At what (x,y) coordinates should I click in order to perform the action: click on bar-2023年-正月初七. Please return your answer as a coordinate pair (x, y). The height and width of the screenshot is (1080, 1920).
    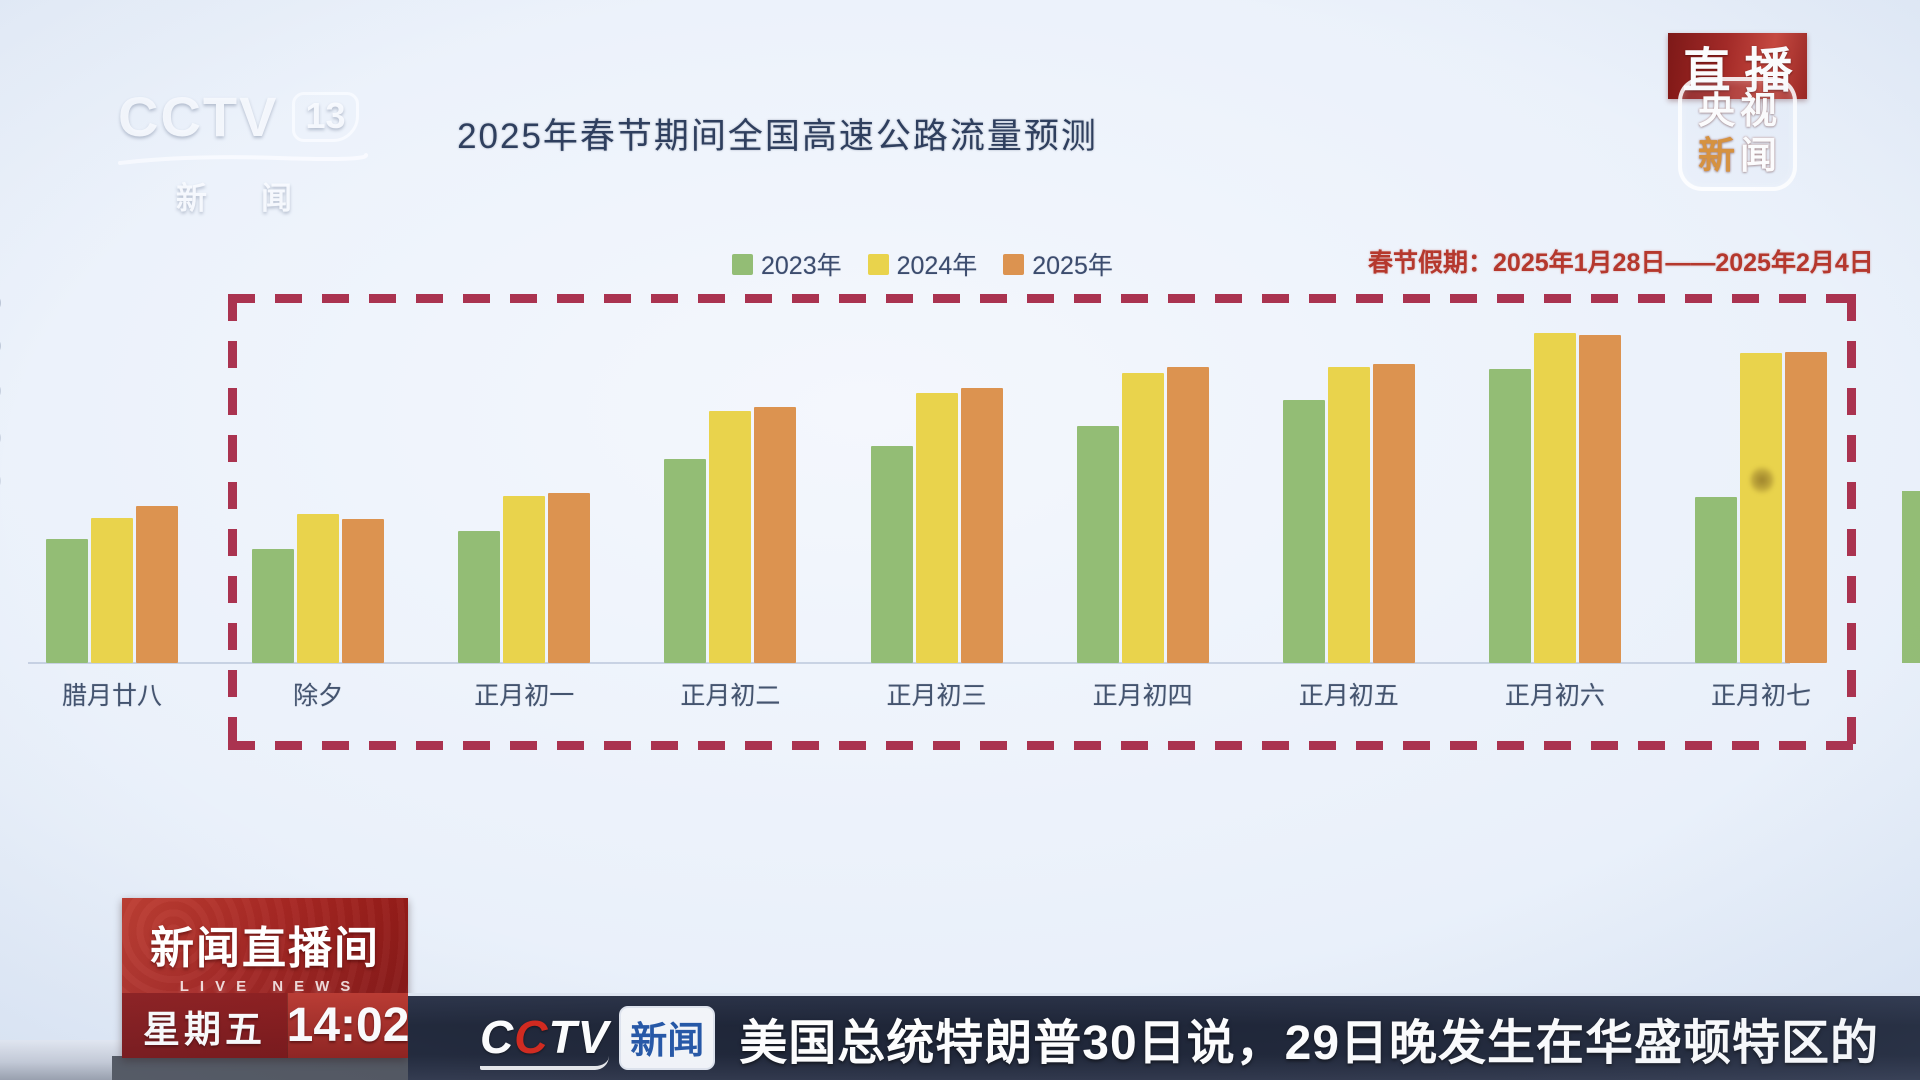
    Looking at the image, I should click on (1716, 580).